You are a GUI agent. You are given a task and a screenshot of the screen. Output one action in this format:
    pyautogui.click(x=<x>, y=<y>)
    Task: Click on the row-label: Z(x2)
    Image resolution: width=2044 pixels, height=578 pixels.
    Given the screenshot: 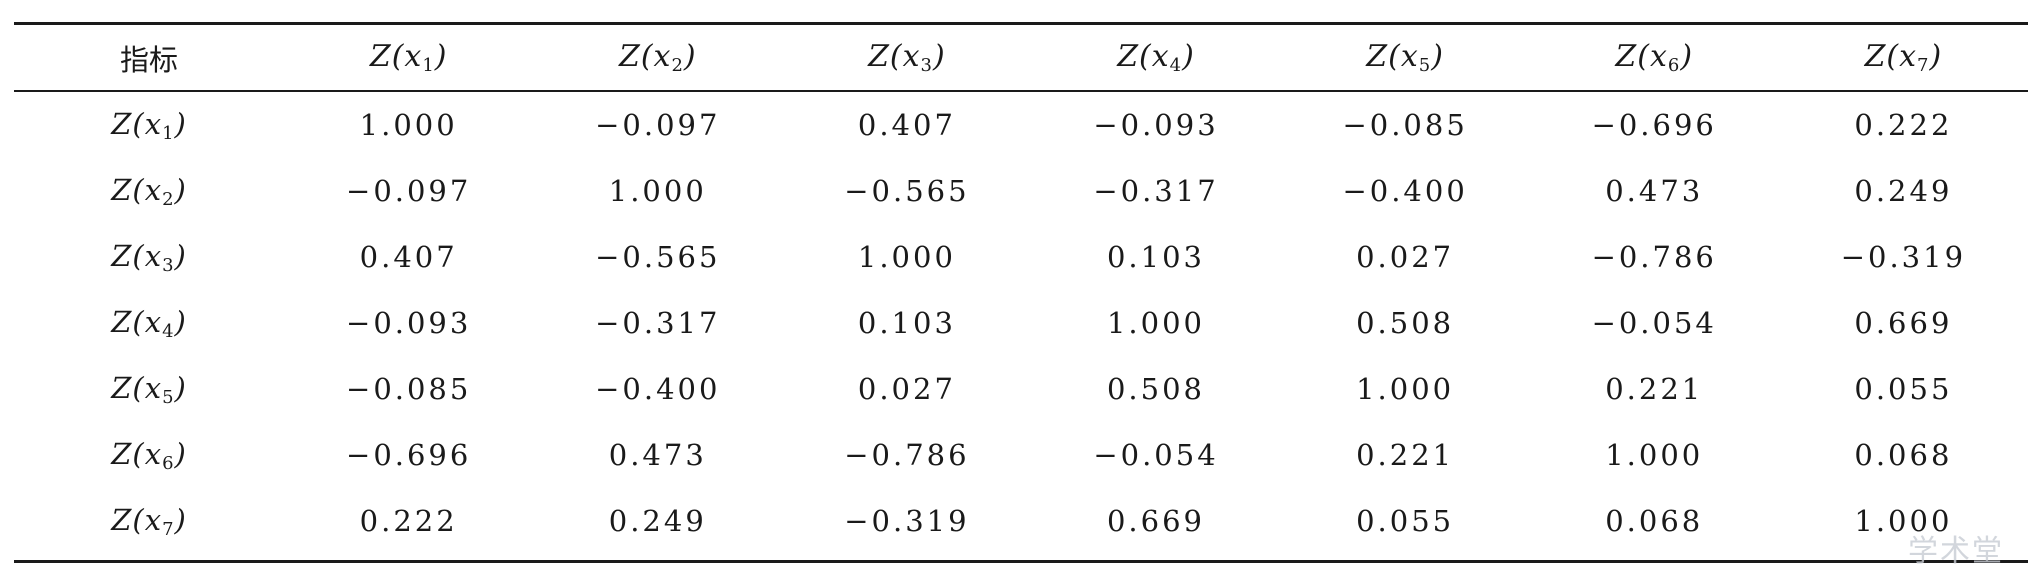 What is the action you would take?
    pyautogui.click(x=149, y=191)
    